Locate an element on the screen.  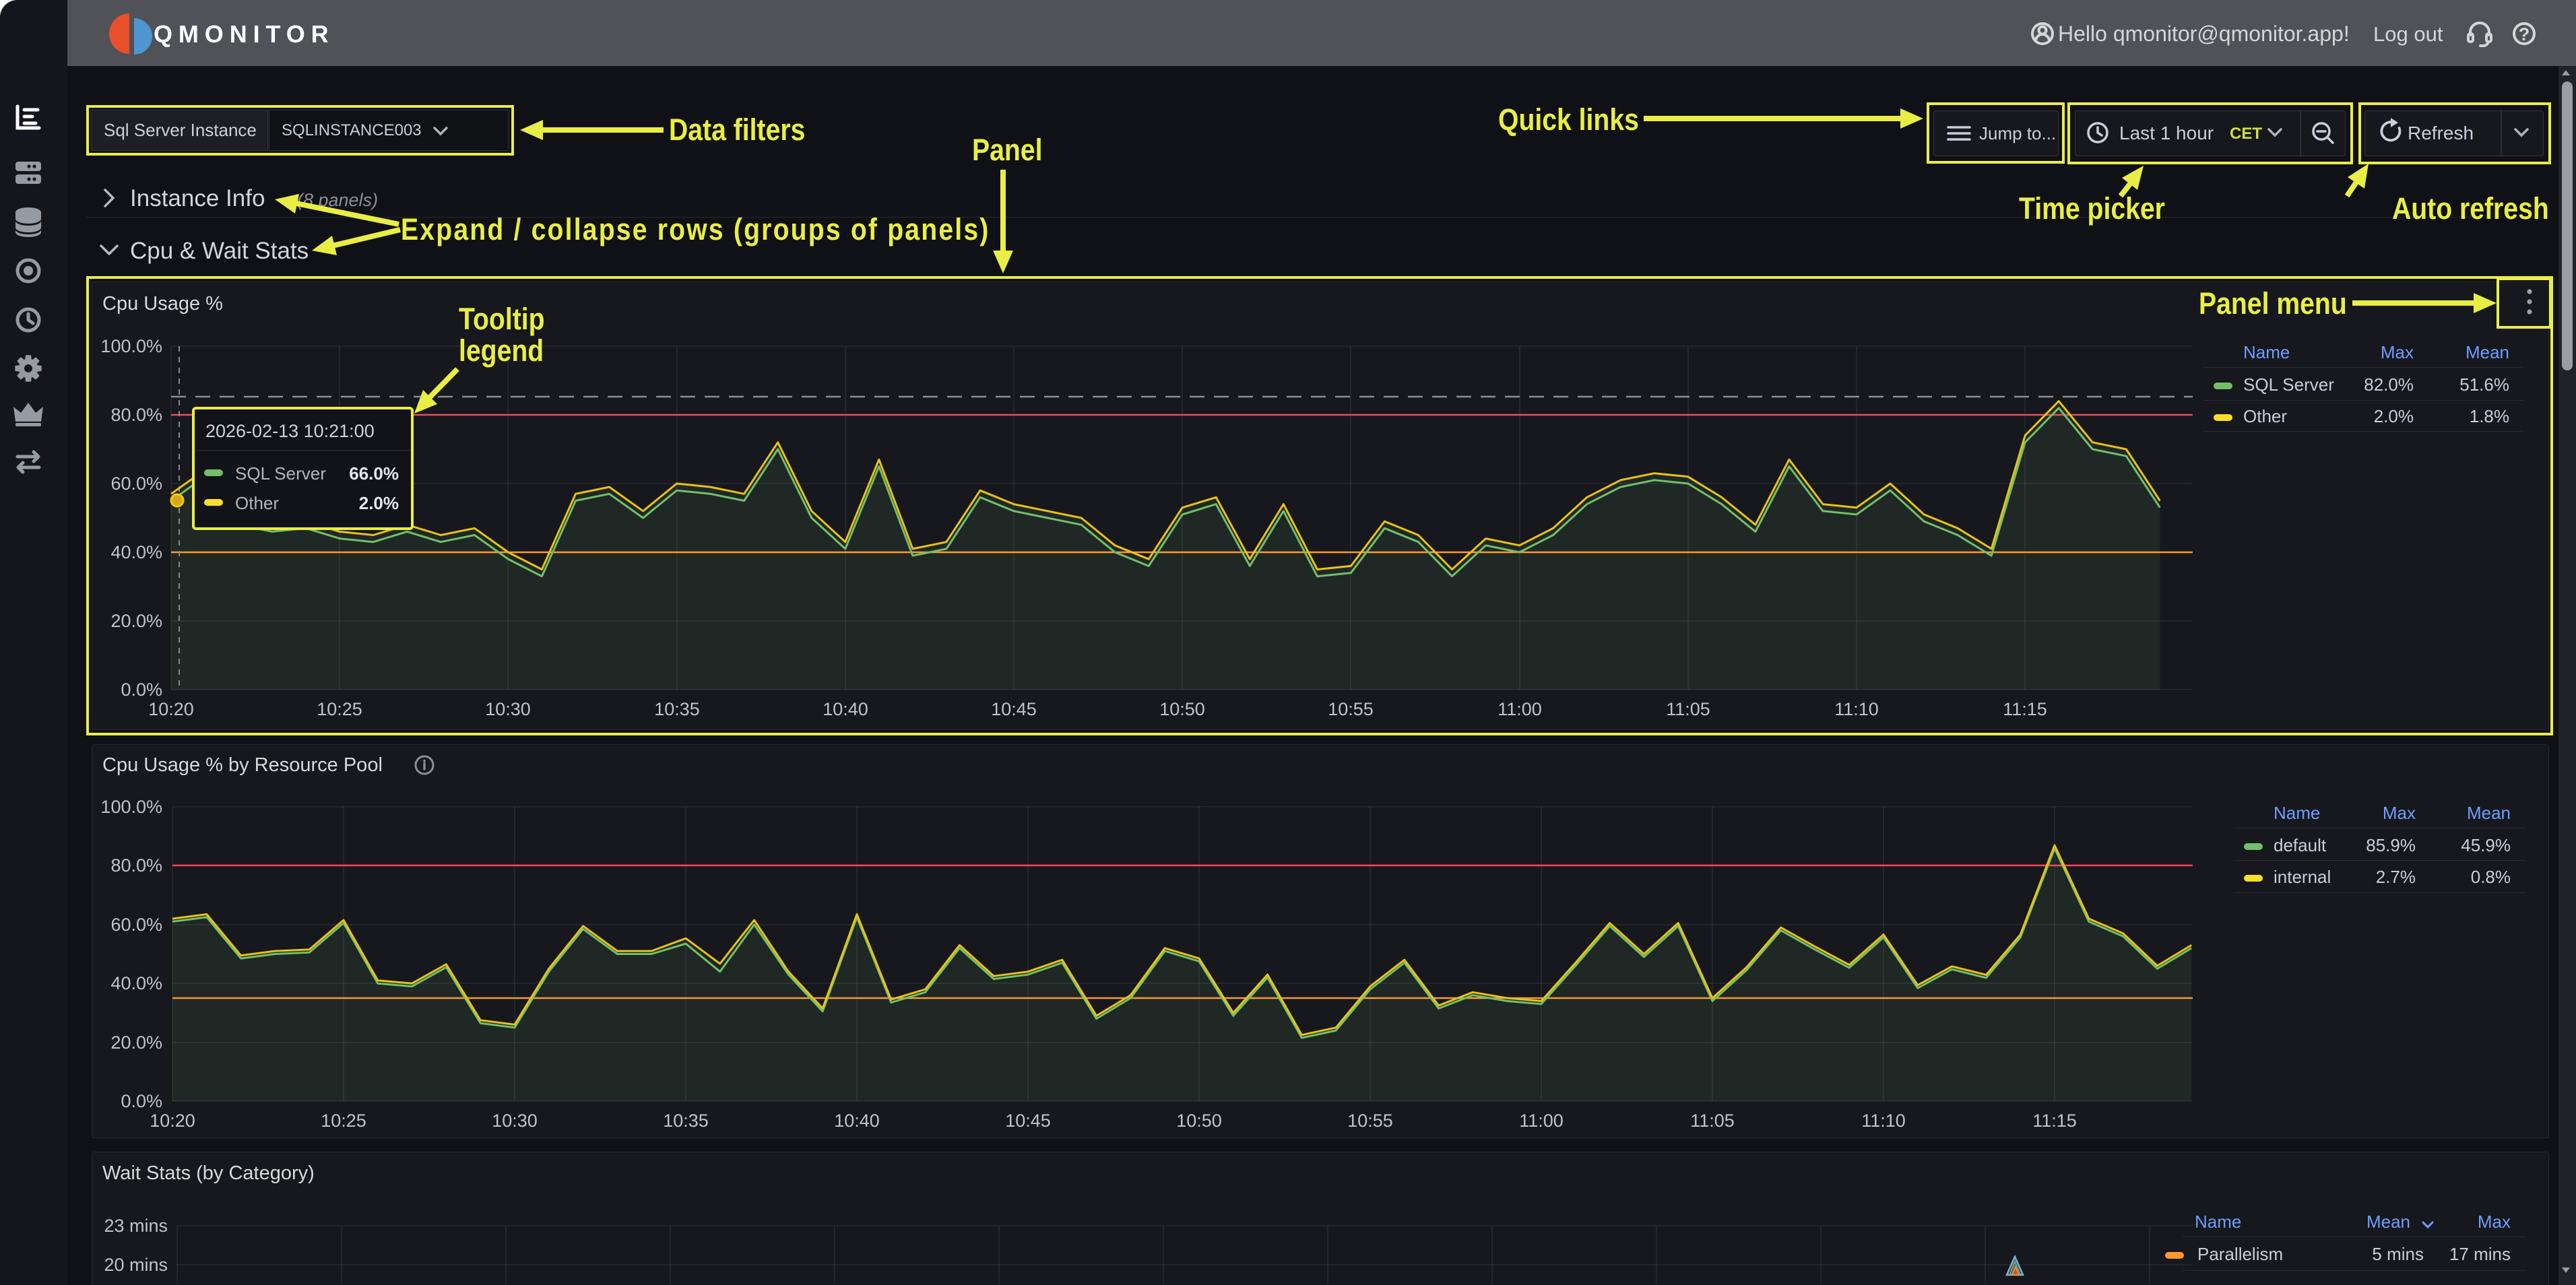
svg-text: Refresh is located at coordinates (2441, 133).